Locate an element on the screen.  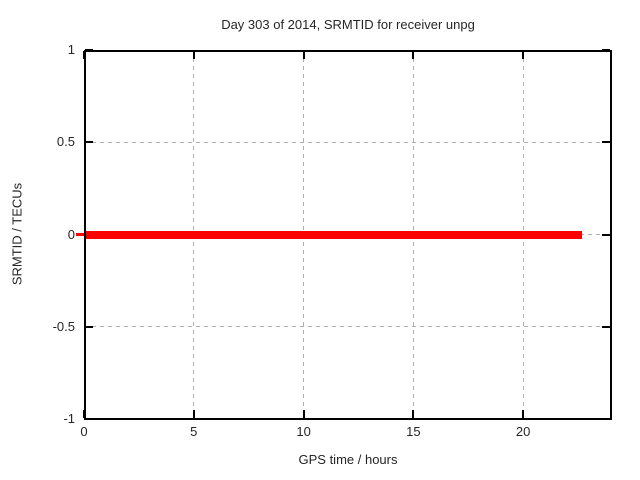
x-tick-label: 20 is located at coordinates (523, 431).